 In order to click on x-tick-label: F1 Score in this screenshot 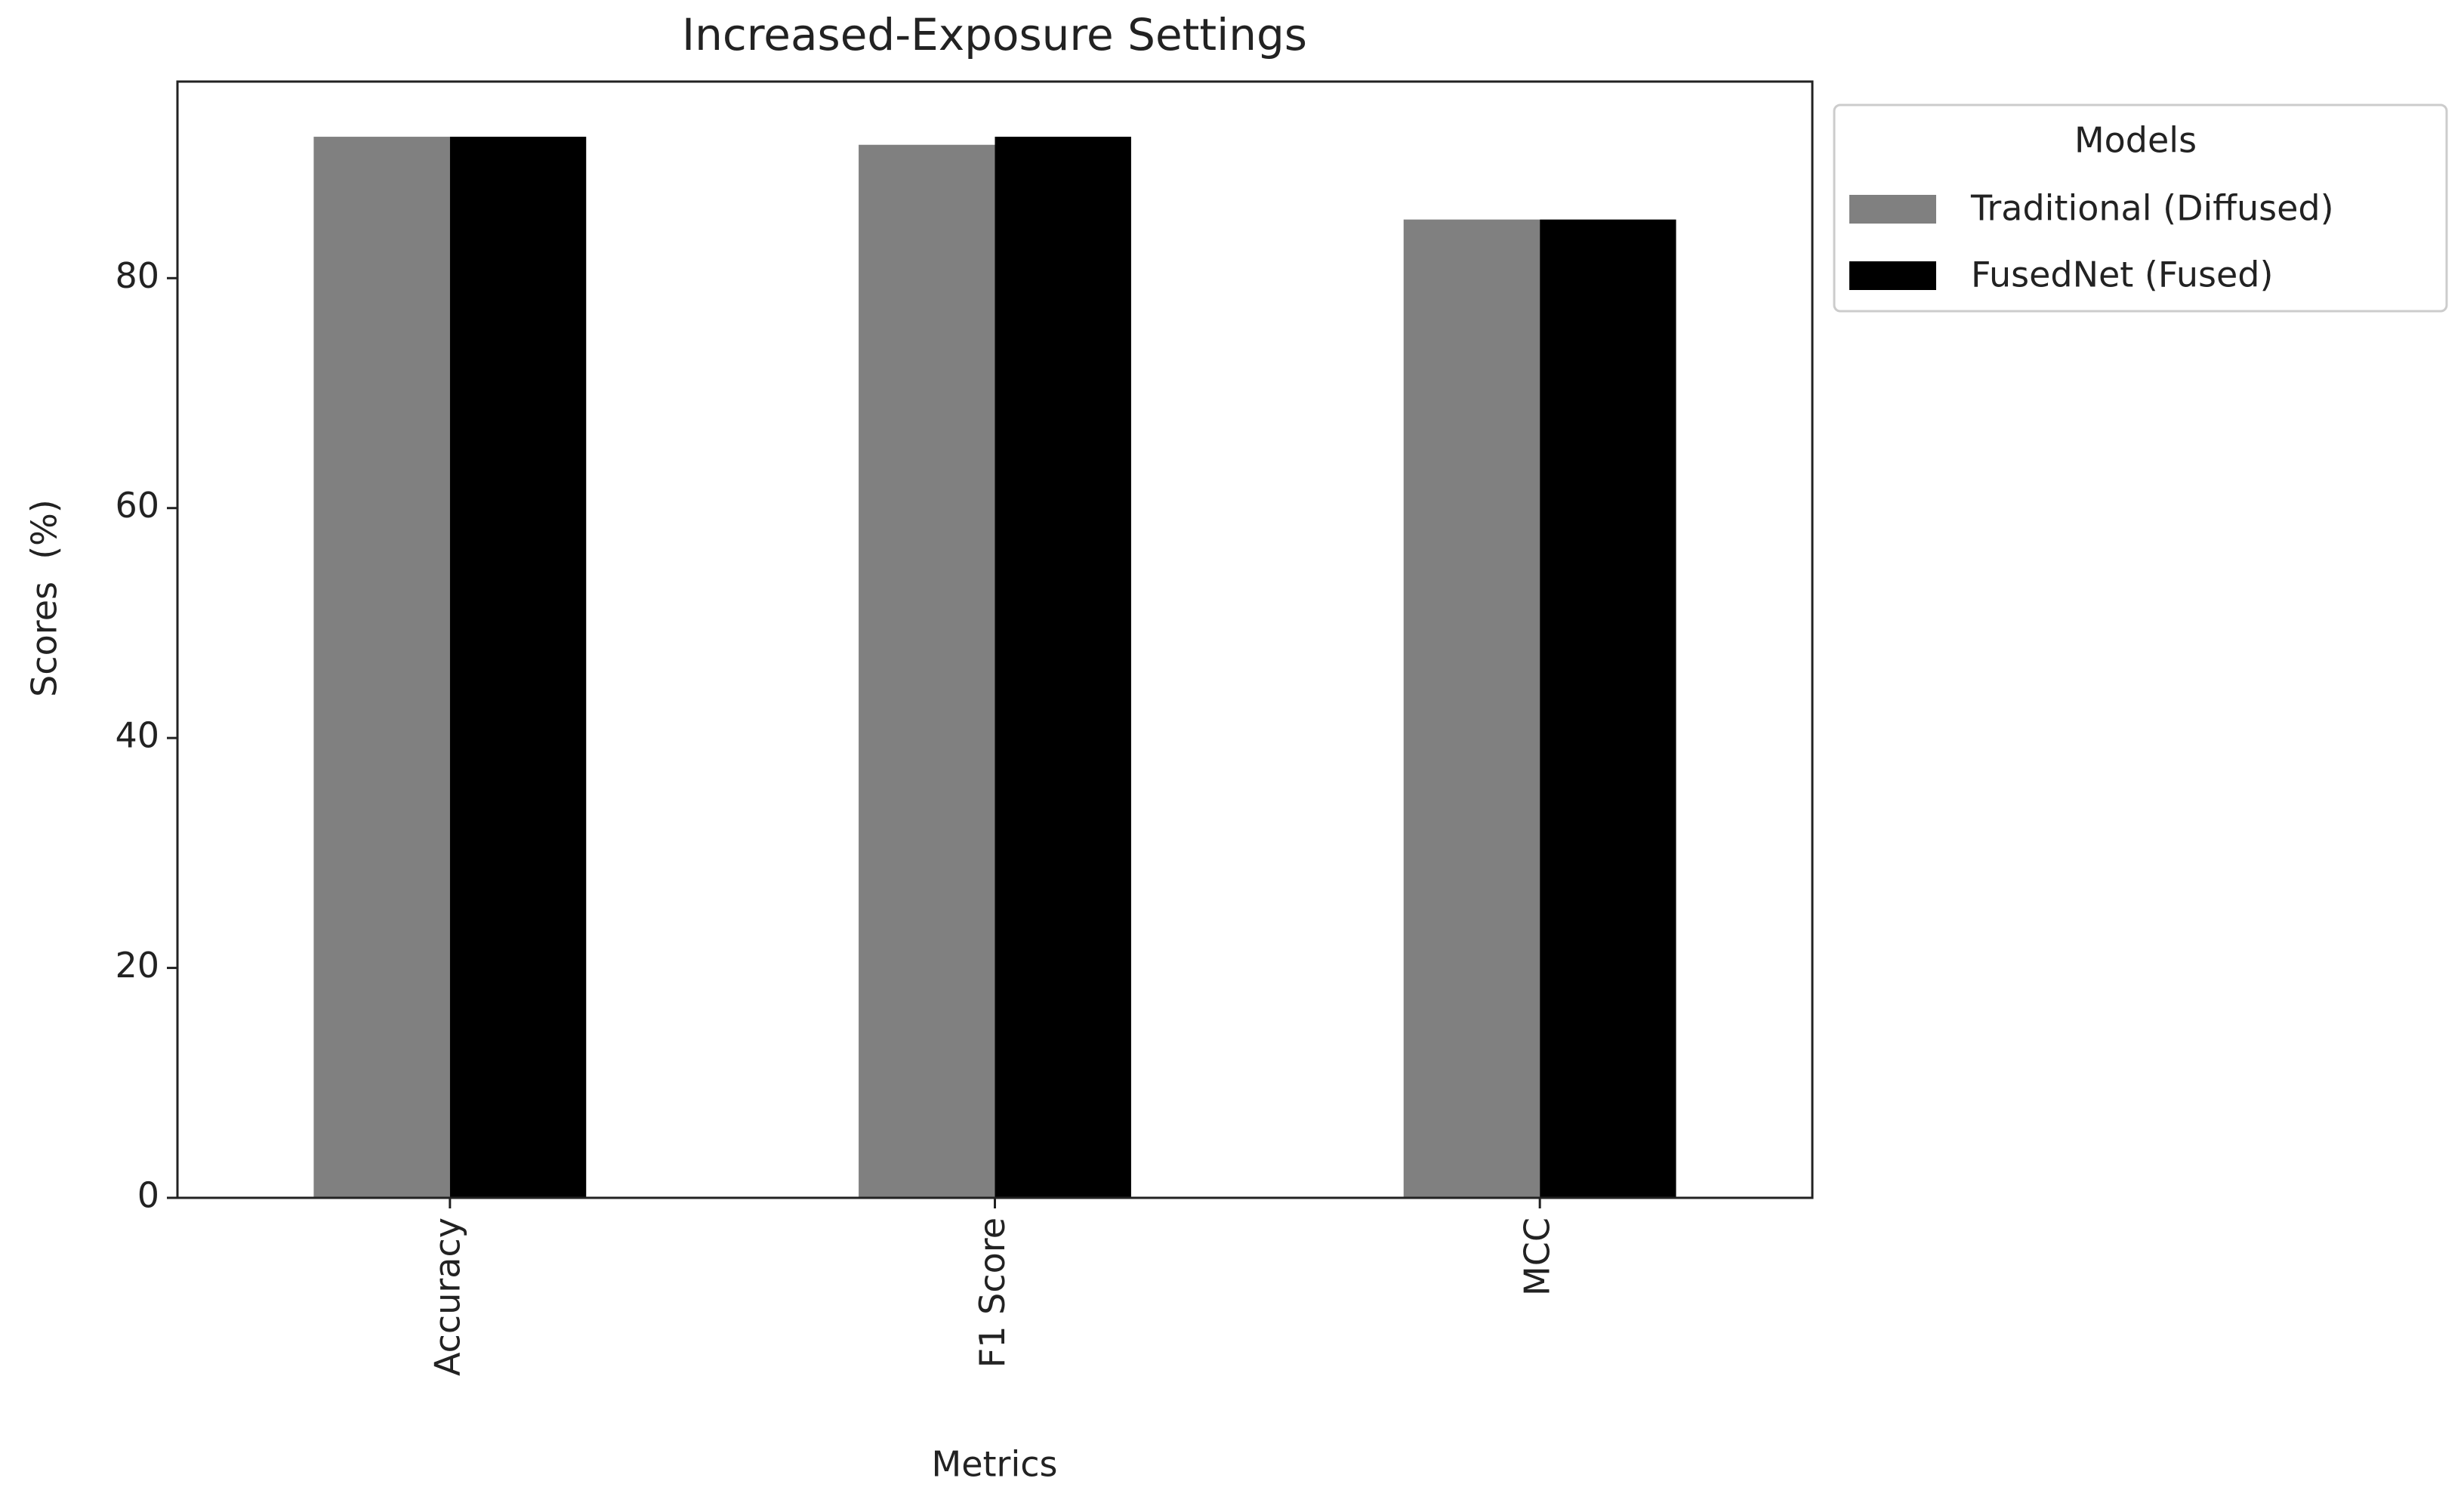, I will do `click(992, 1293)`.